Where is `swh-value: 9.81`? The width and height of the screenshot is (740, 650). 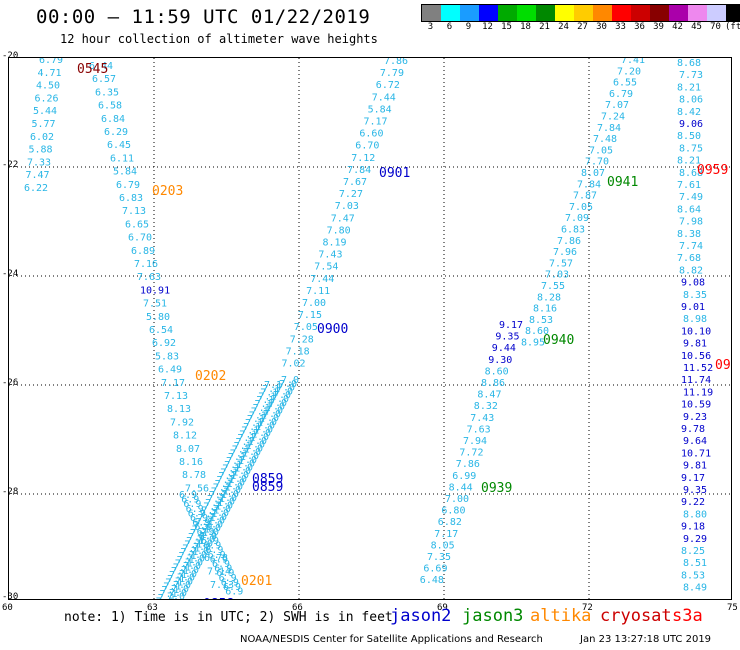
swh-value: 9.81 is located at coordinates (695, 466).